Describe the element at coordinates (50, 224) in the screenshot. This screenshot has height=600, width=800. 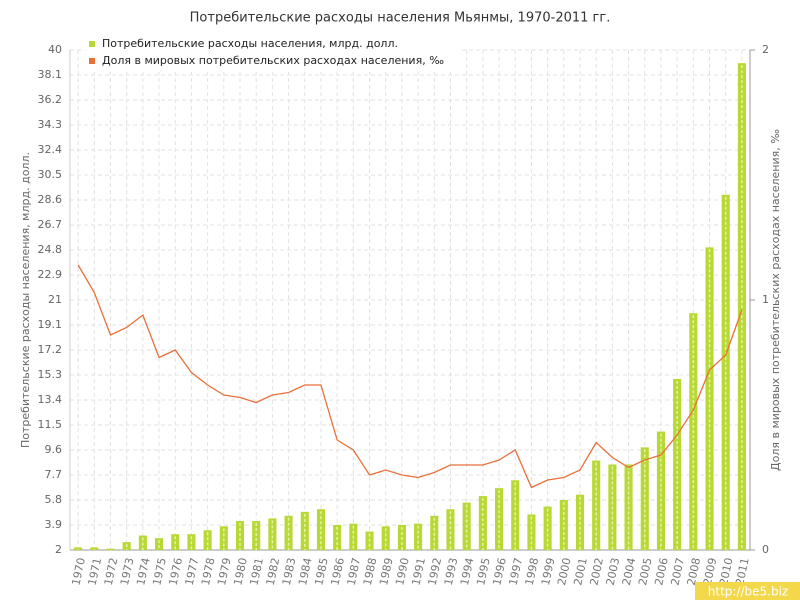
I see `y-tick-label: 26.7` at that location.